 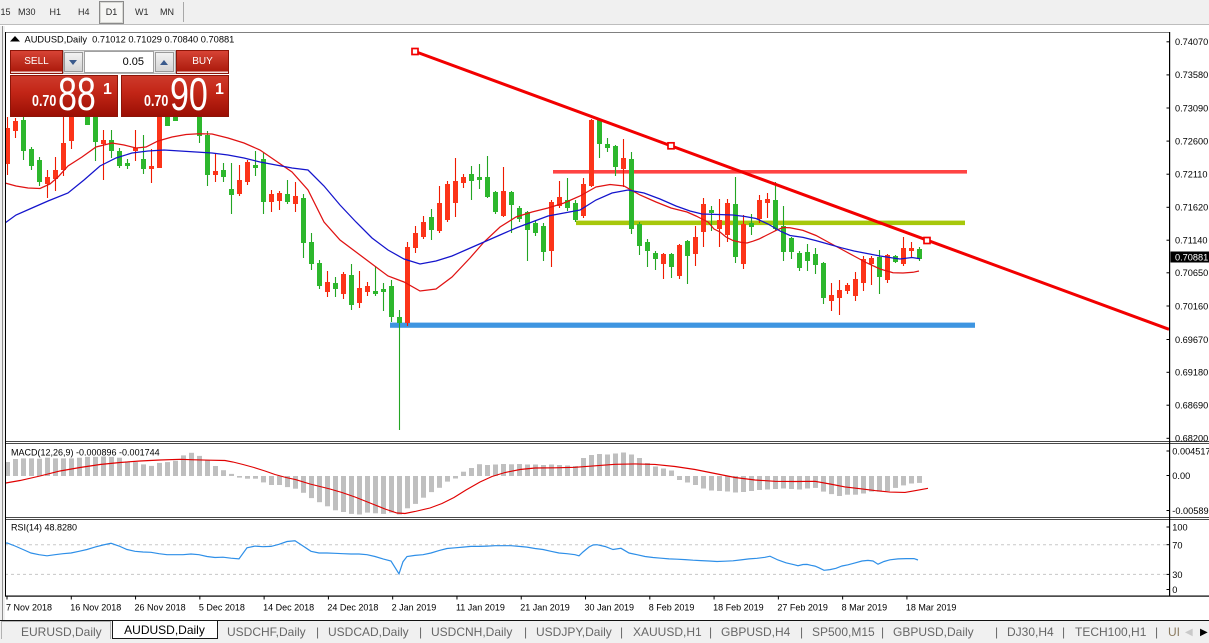 I want to click on svg-text: -0.00589, so click(x=1190, y=511).